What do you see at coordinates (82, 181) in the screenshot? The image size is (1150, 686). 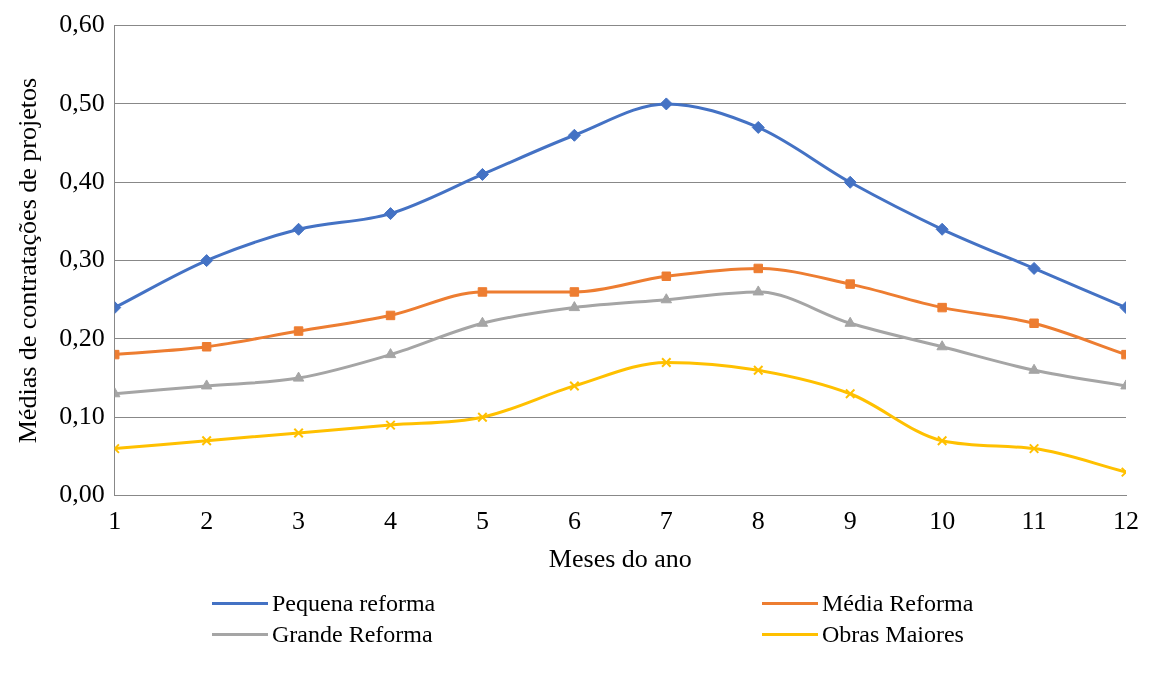 I see `y-tick-label: 0,40` at bounding box center [82, 181].